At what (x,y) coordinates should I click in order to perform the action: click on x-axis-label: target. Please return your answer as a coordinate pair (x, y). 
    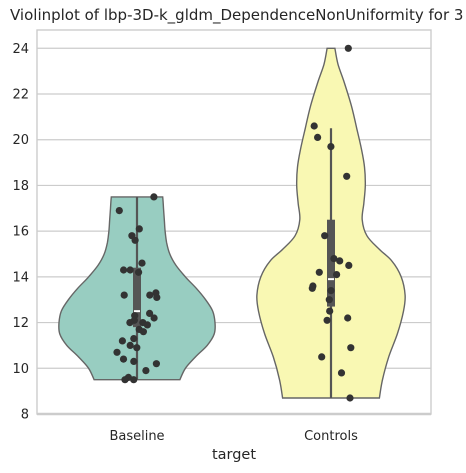
    Looking at the image, I should click on (234, 455).